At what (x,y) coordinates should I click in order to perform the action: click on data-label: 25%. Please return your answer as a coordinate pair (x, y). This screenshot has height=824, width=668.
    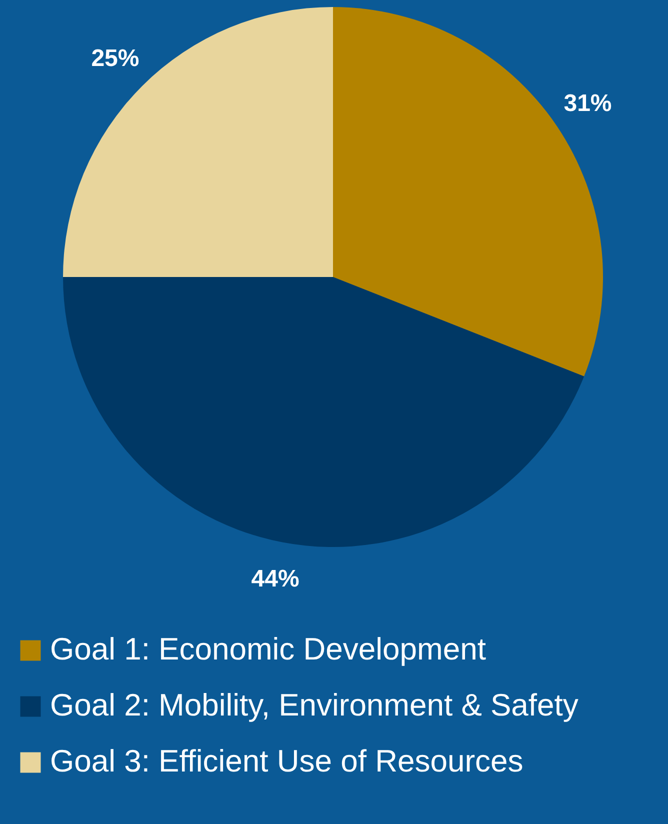
    Looking at the image, I should click on (115, 58).